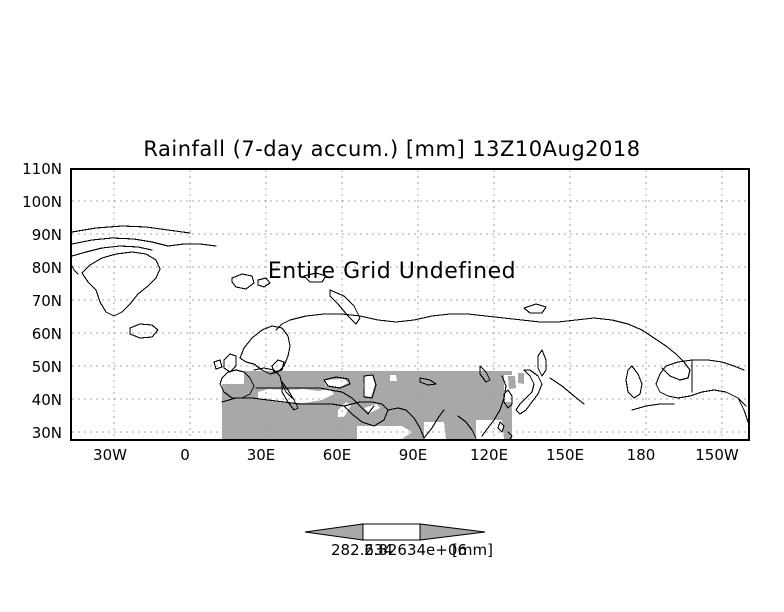  I want to click on colorbar-low-arrow, so click(334, 532).